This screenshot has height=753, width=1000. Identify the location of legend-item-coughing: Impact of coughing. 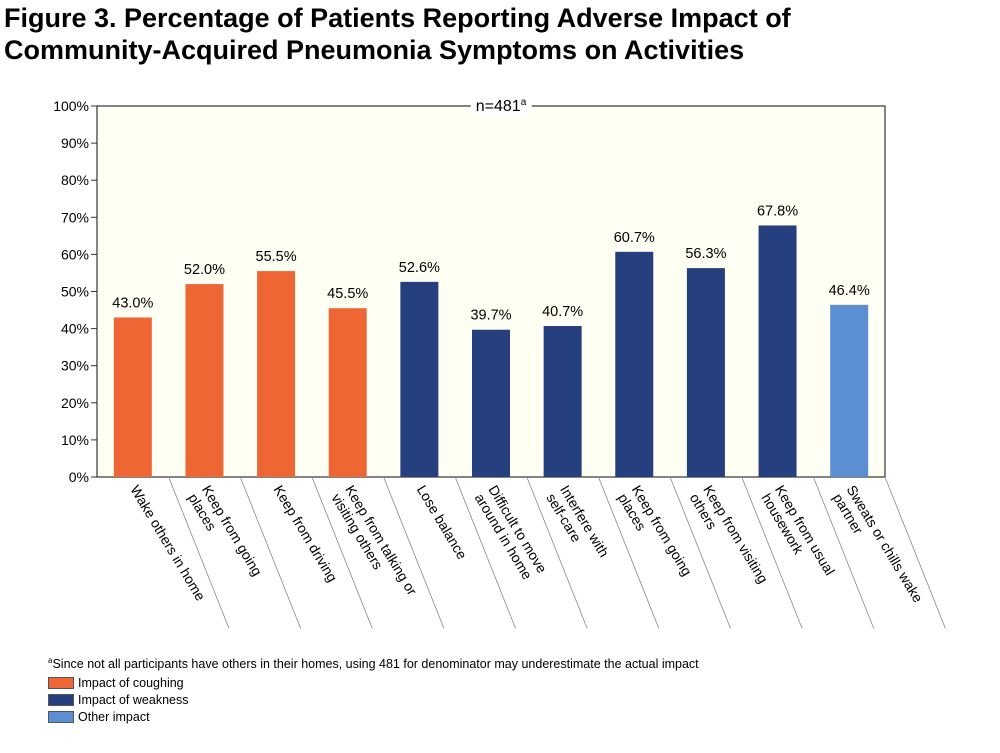
(118, 682).